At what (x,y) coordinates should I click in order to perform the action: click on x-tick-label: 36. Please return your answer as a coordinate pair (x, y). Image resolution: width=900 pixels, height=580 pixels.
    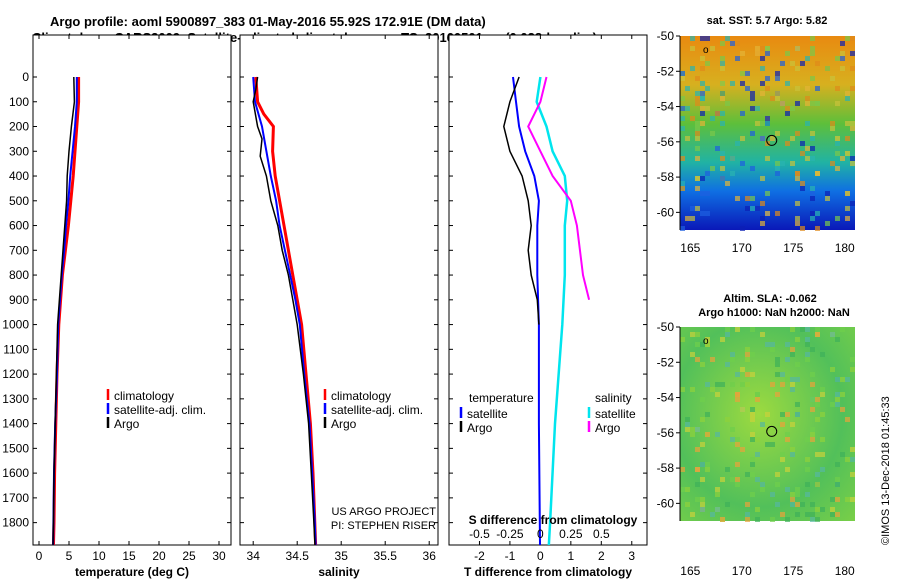
    Looking at the image, I should click on (430, 556).